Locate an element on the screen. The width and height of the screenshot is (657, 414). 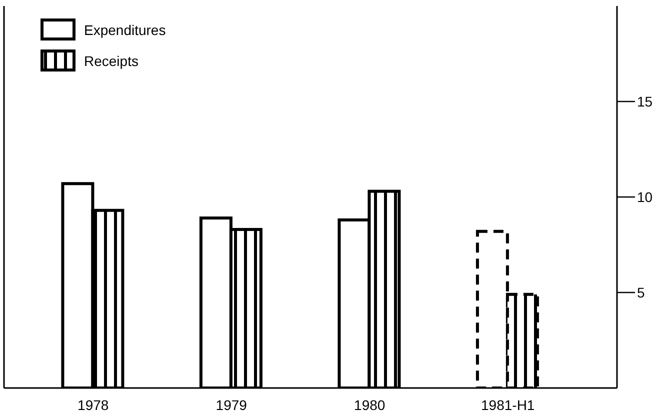
x-tick-label: 1980 is located at coordinates (370, 405).